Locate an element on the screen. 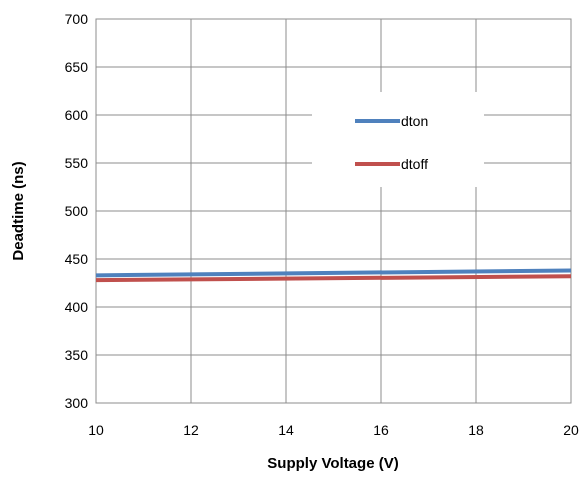 The height and width of the screenshot is (479, 584). legend-label-dtoff: dtoff is located at coordinates (414, 164).